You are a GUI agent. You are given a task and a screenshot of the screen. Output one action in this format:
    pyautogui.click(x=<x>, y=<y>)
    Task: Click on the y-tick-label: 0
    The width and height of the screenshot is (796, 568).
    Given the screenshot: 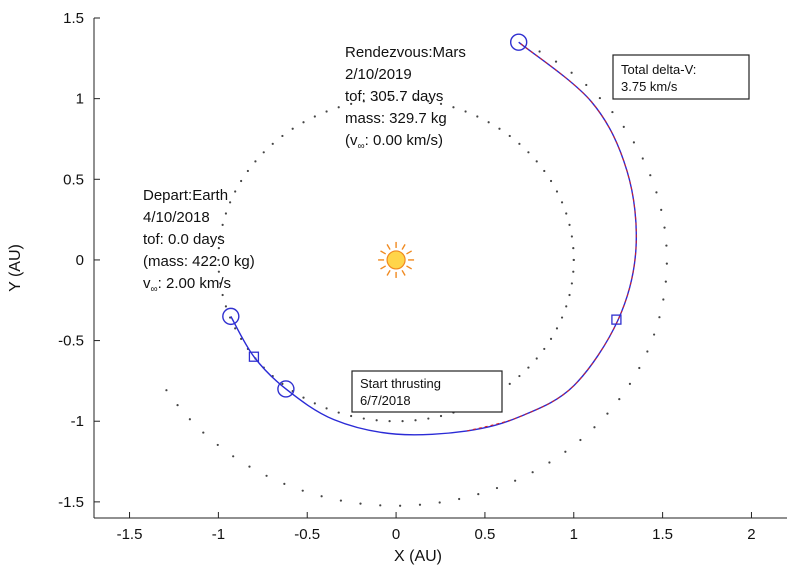 What is the action you would take?
    pyautogui.click(x=80, y=260)
    